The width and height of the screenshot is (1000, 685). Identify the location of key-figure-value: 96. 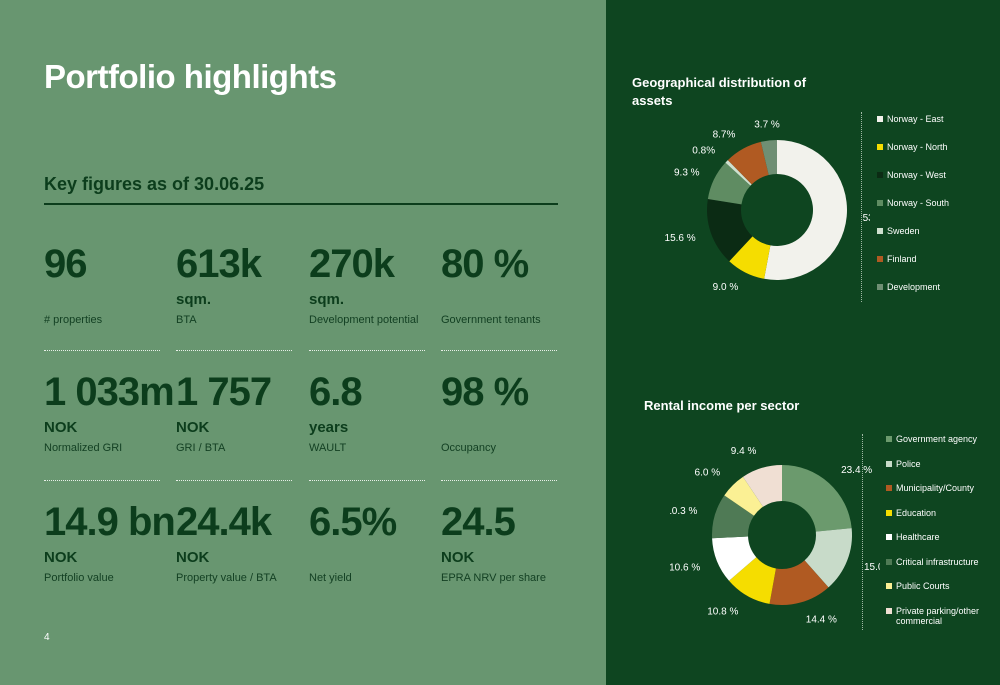
(66, 264).